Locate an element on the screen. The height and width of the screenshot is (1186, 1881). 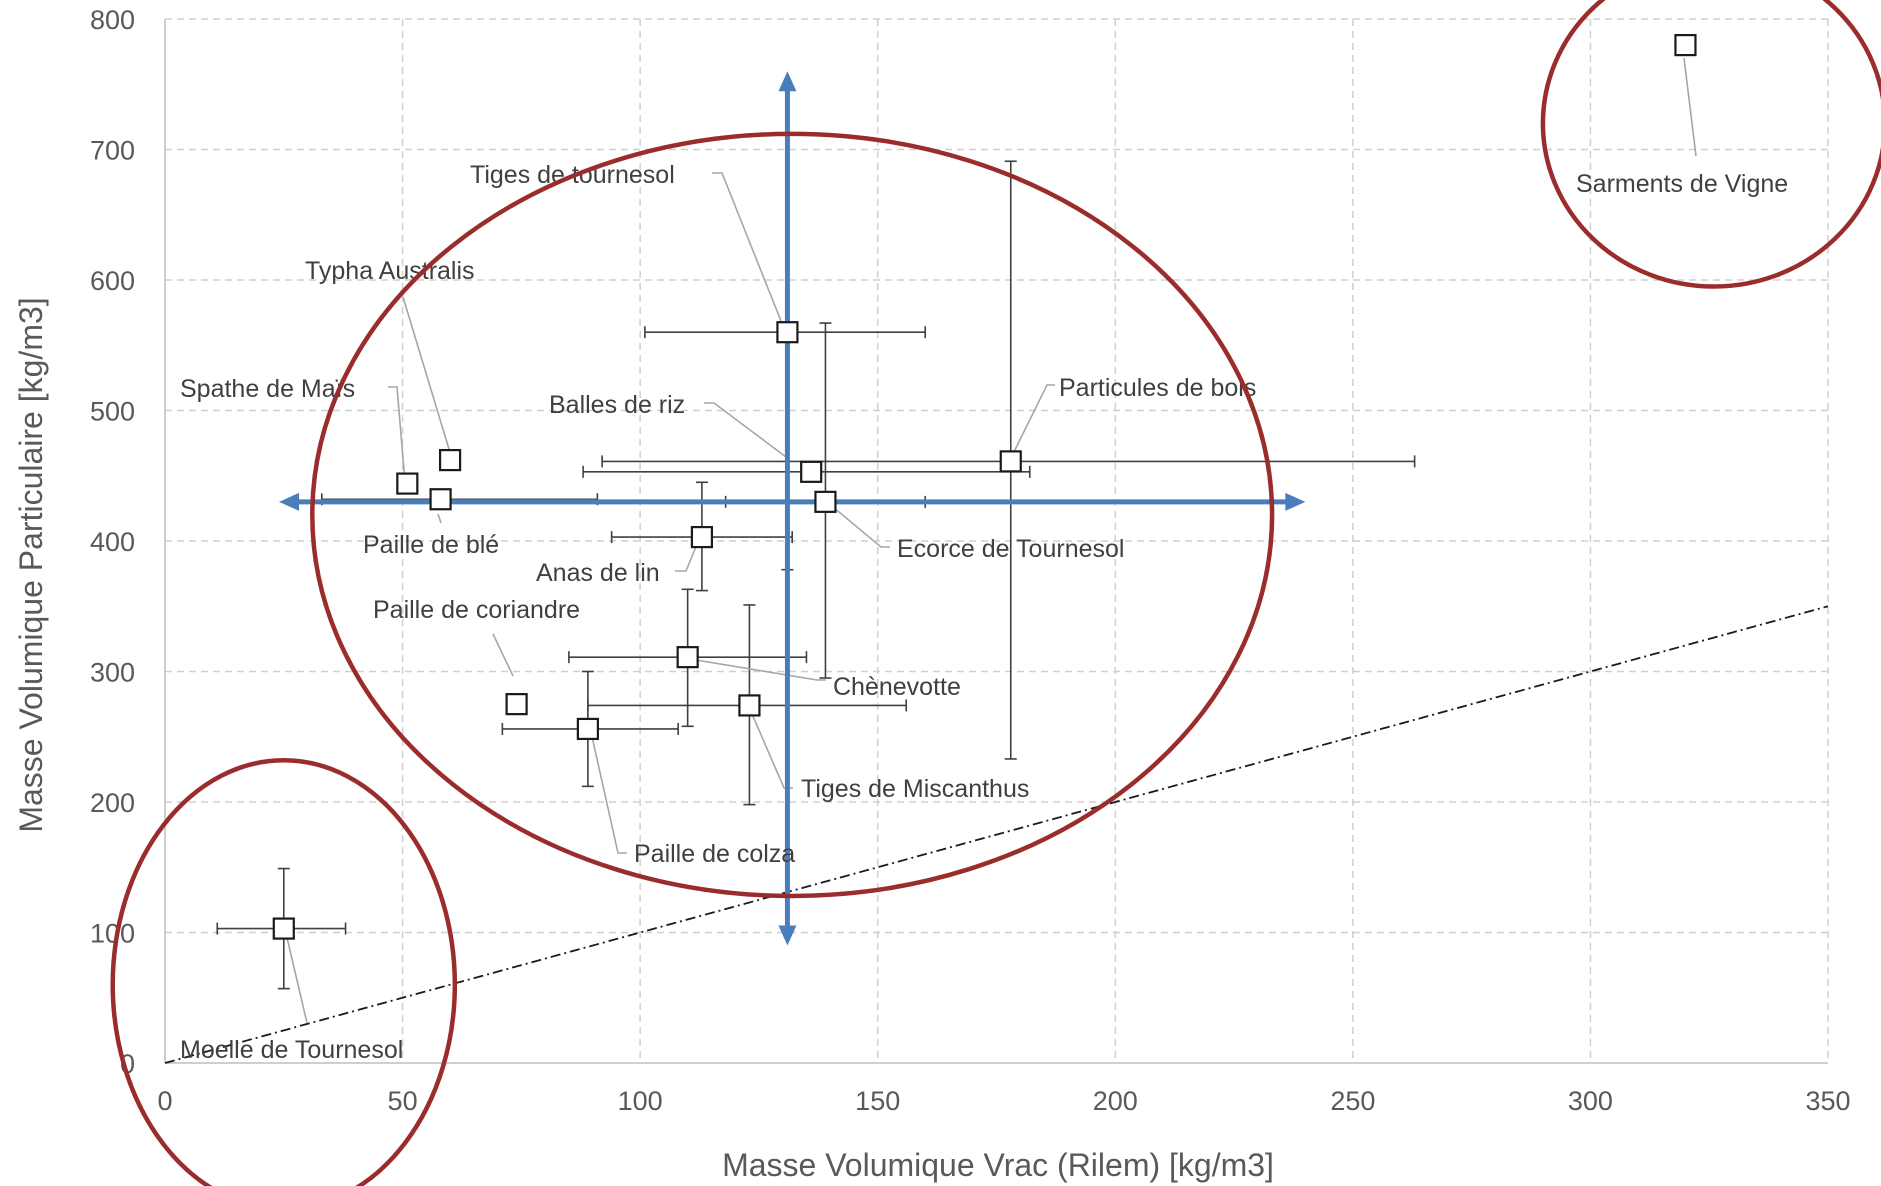
y-axis-title: Masse Volumique Particulaire [kg/m3] is located at coordinates (31, 564).